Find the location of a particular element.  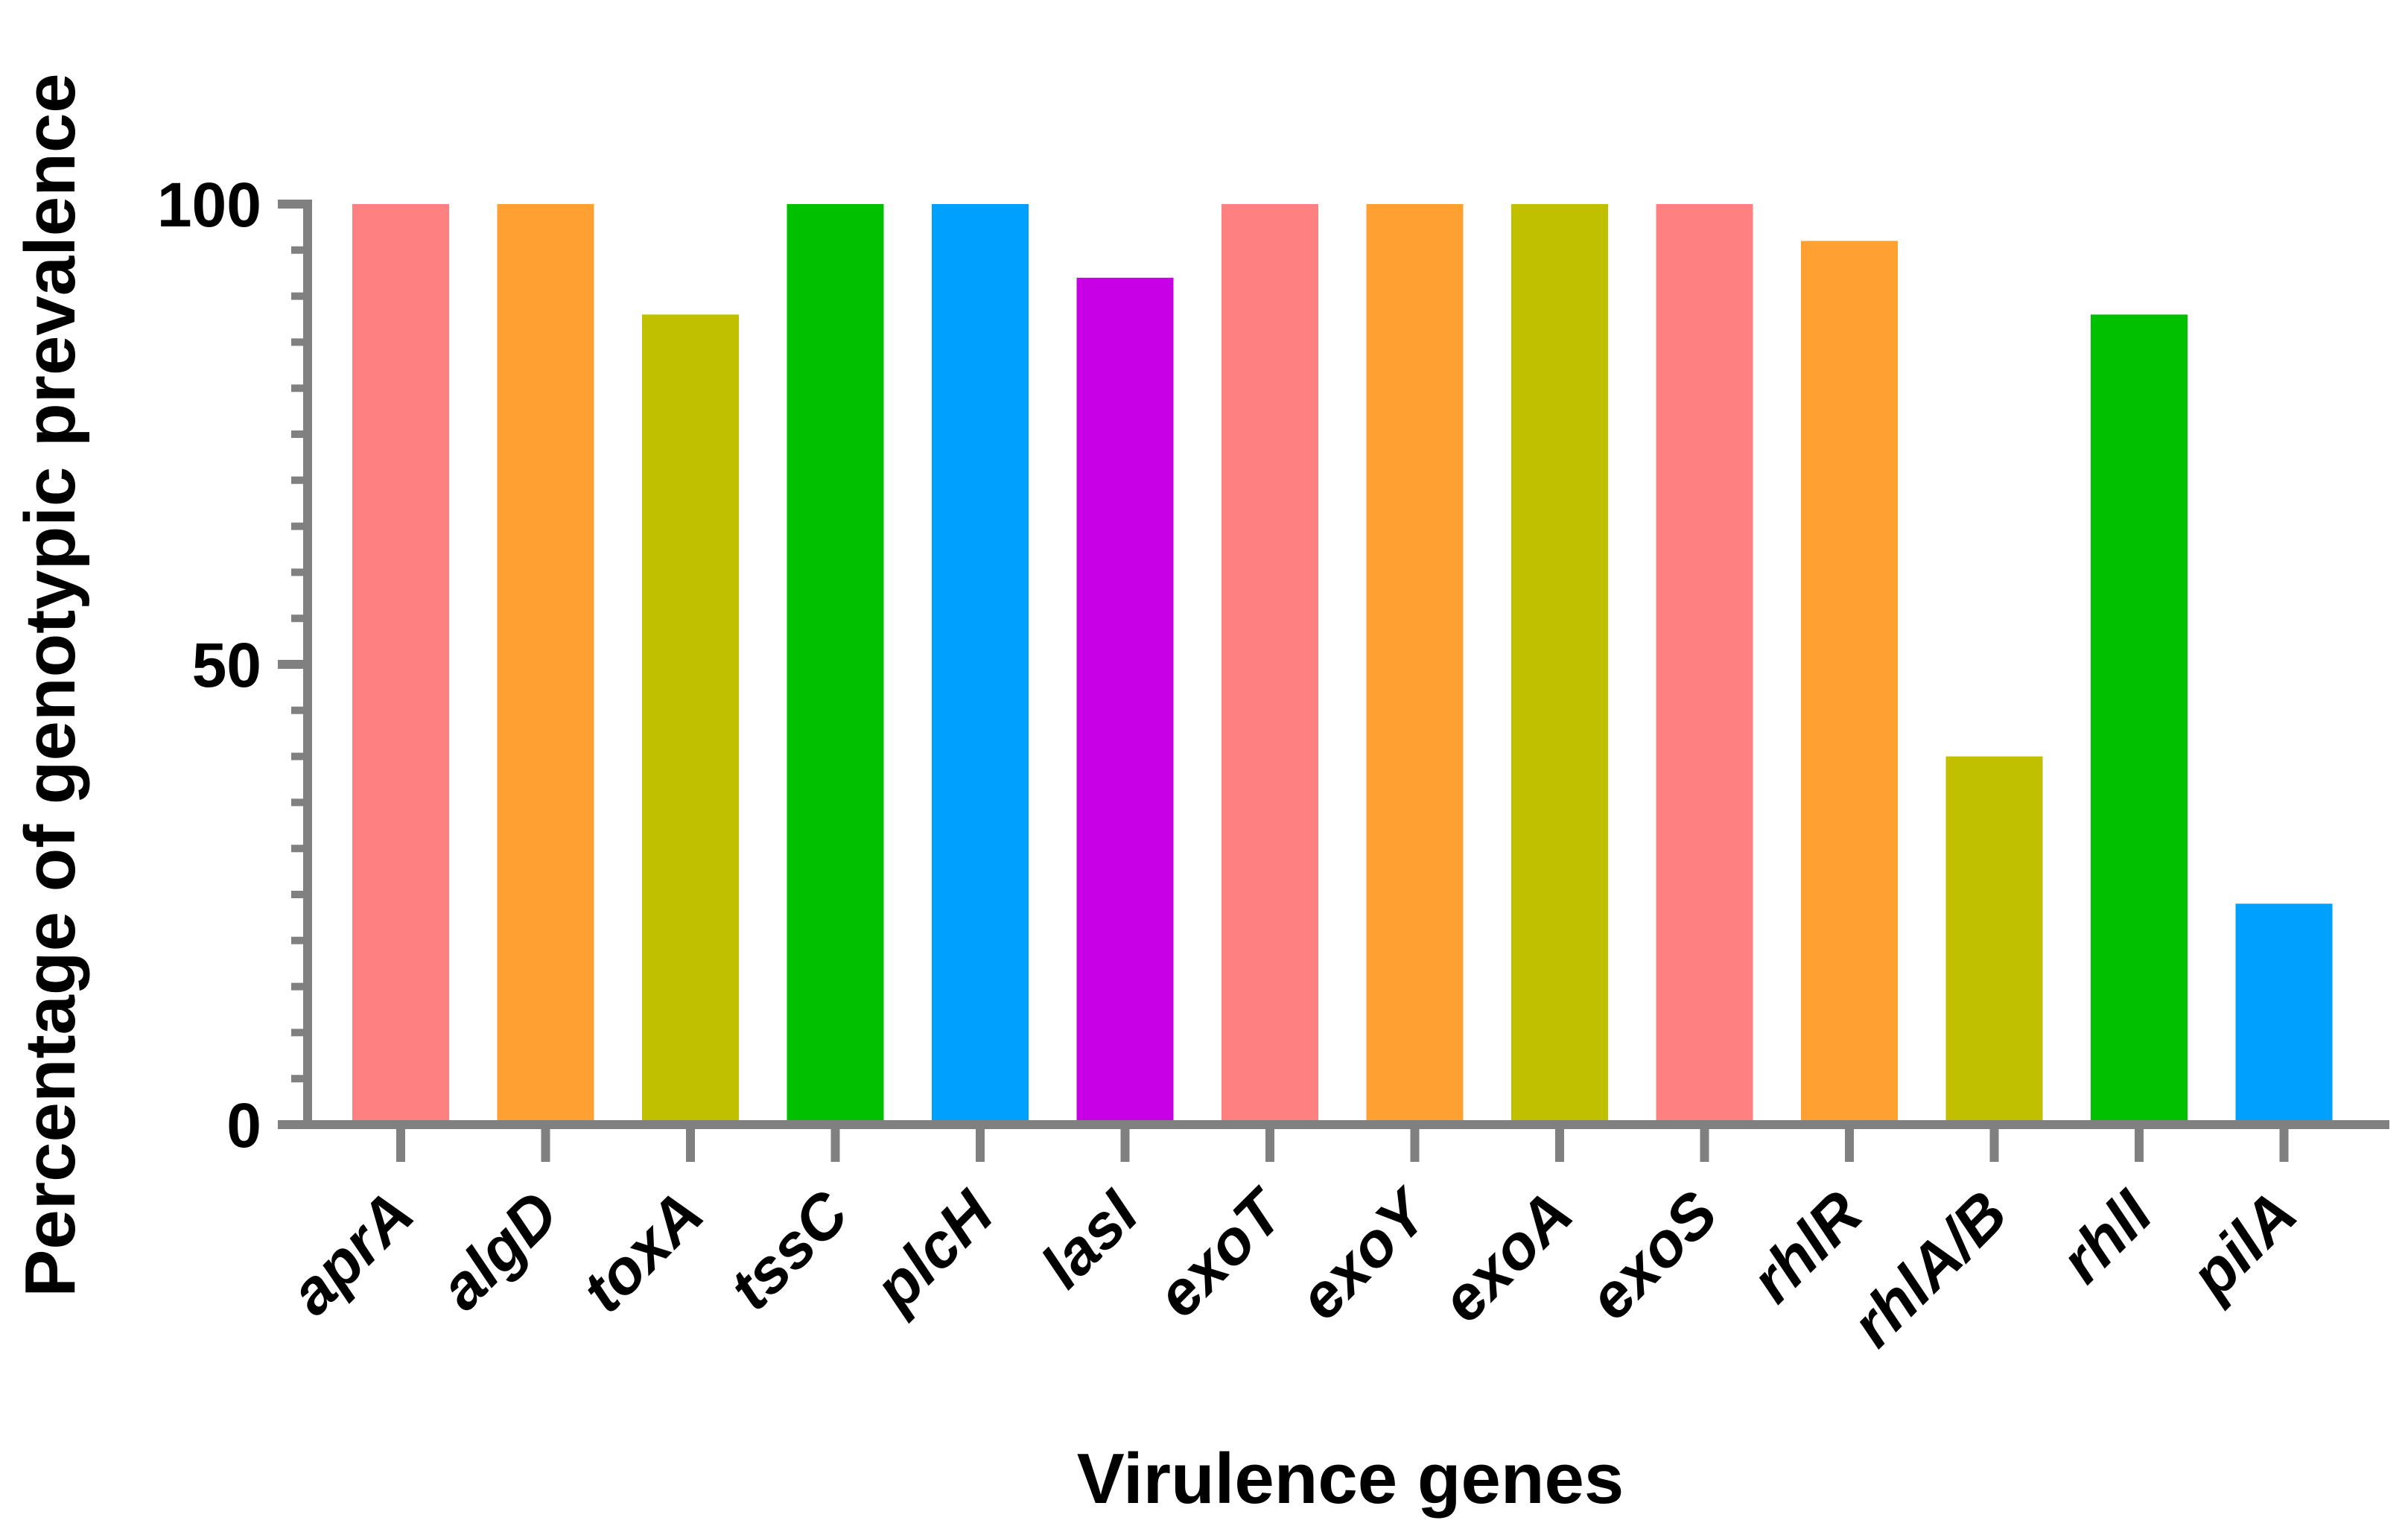

x-tick-label: algD is located at coordinates (499, 1250).